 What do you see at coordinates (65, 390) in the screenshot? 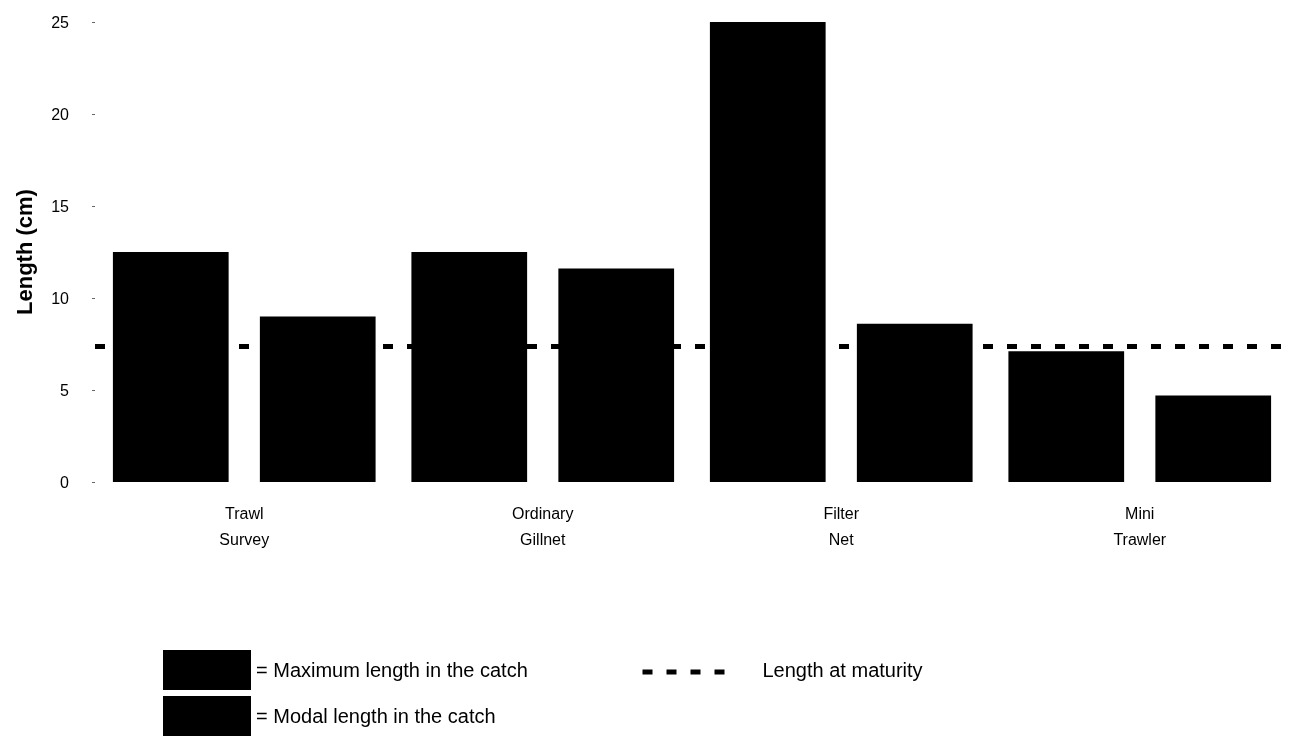
I see `y-tick-label: 5` at bounding box center [65, 390].